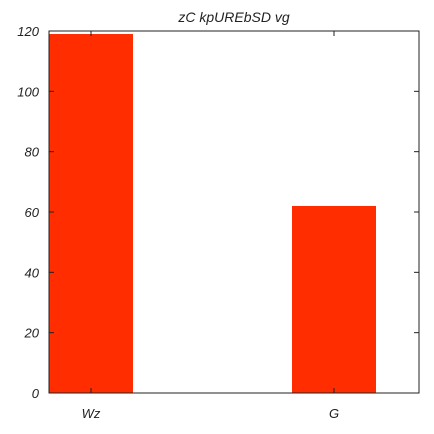  Describe the element at coordinates (28, 31) in the screenshot. I see `y-tick-label: 120` at that location.